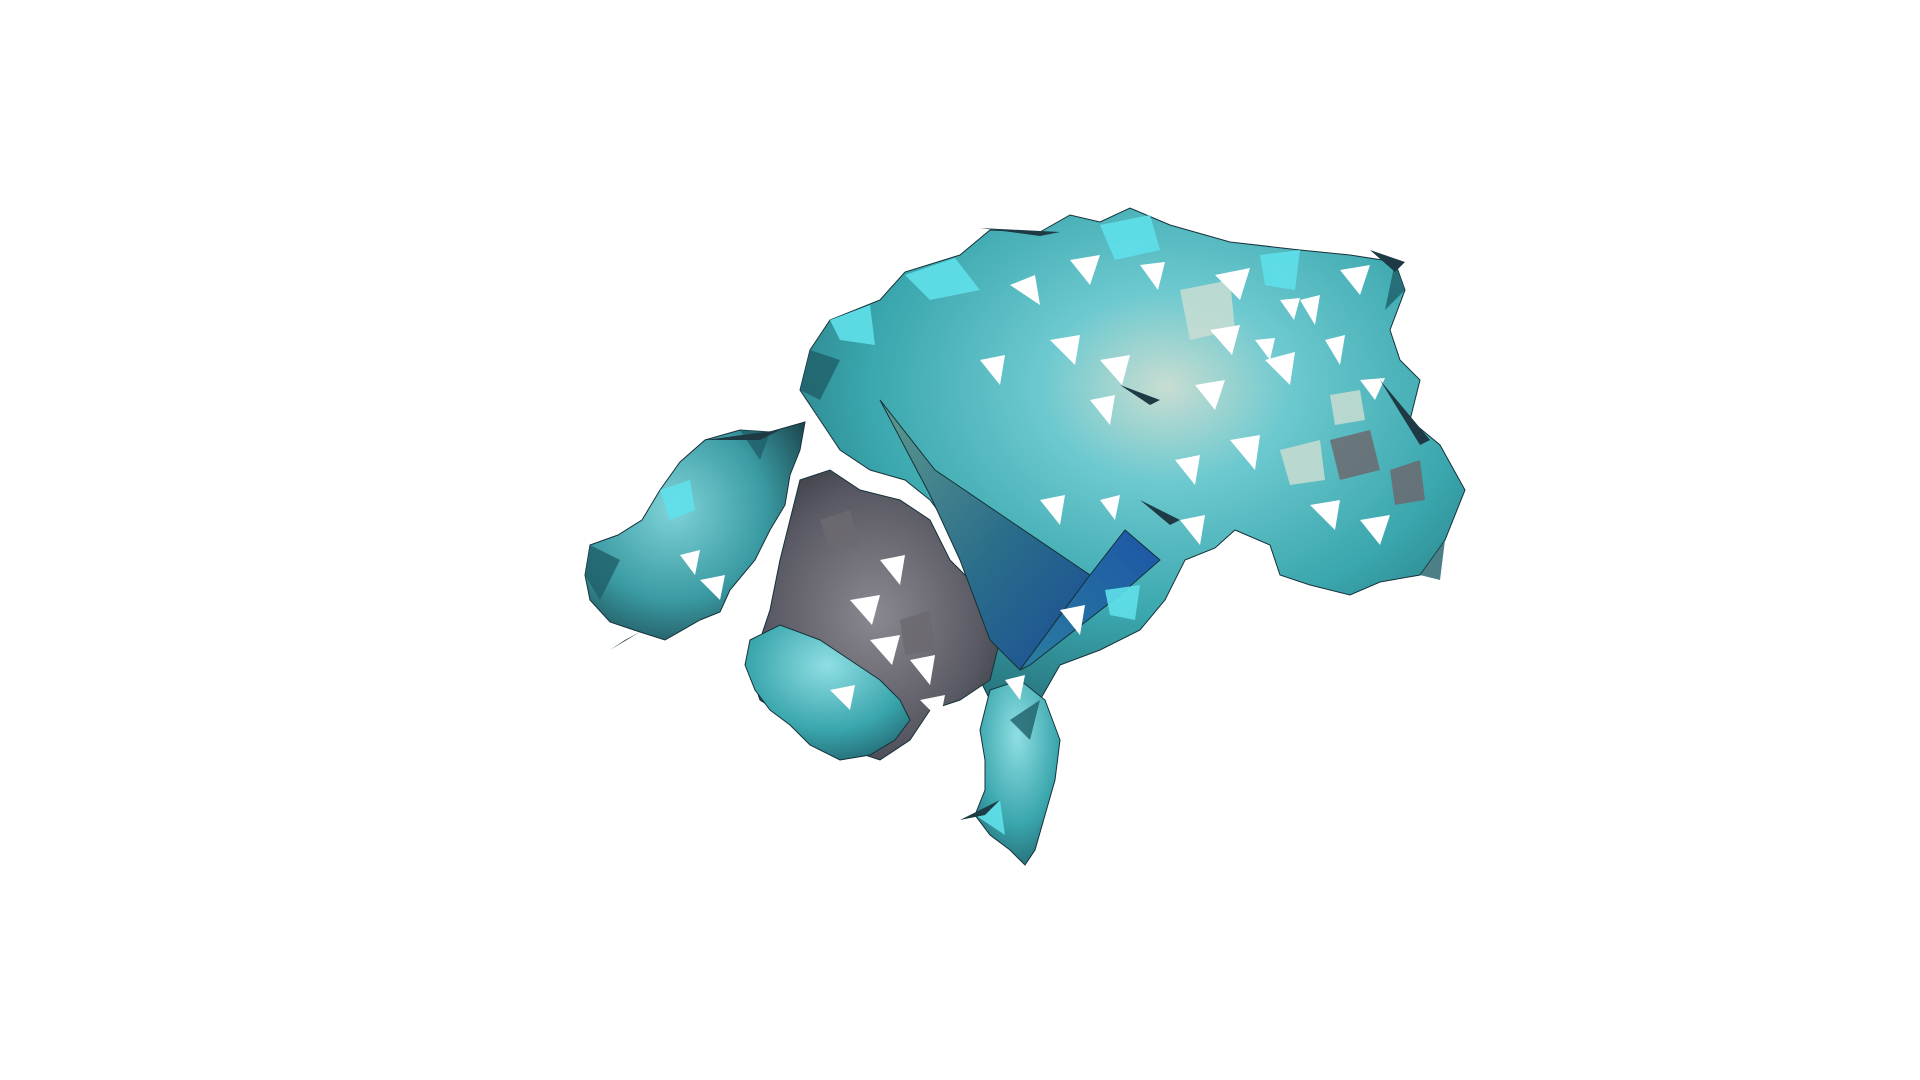 This screenshot has height=1080, width=1920. What do you see at coordinates (1272, 382) in the screenshot?
I see `mesh-pale-facets` at bounding box center [1272, 382].